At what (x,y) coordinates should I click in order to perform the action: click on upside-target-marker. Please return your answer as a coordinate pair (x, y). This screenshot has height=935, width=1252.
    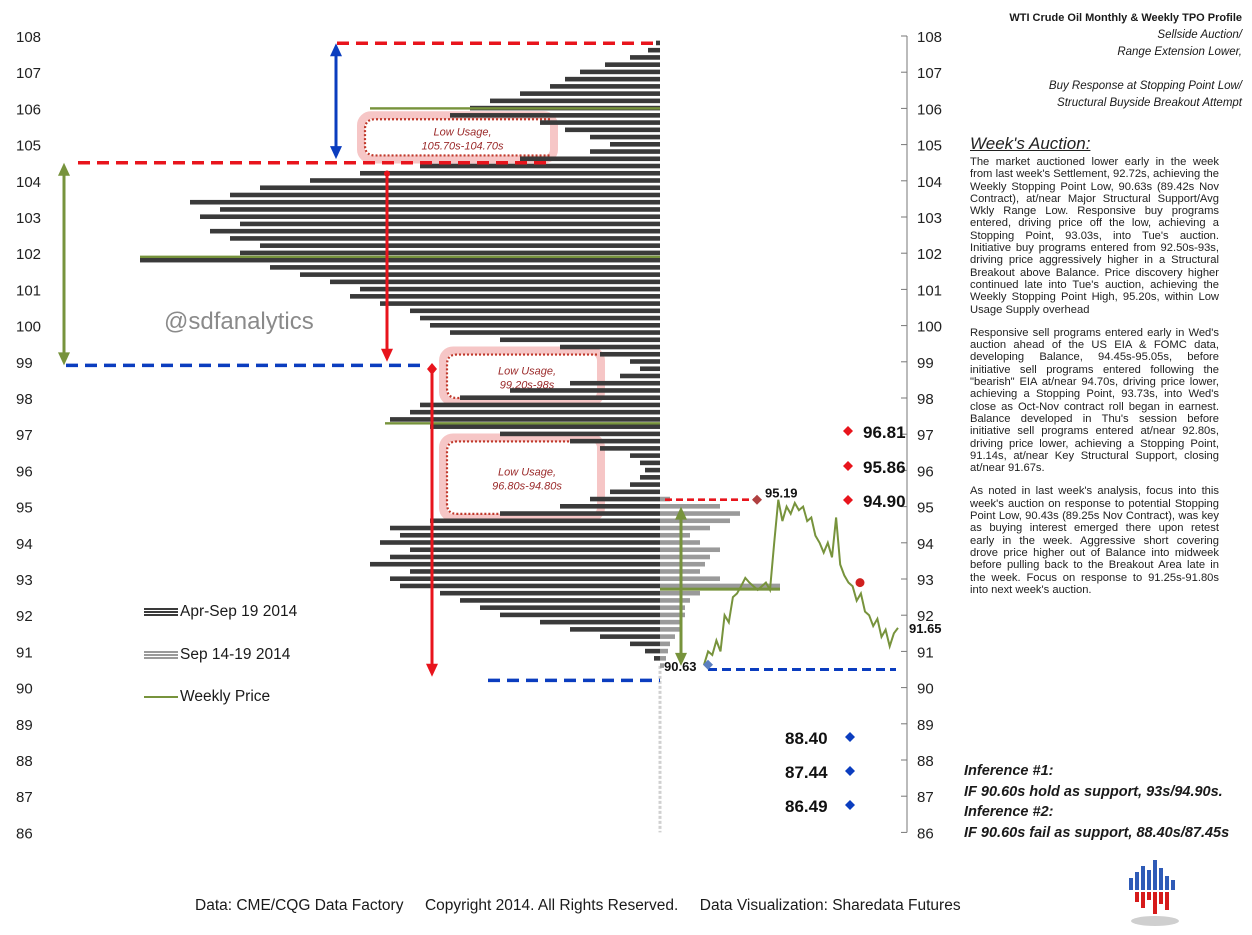
    Looking at the image, I should click on (848, 500).